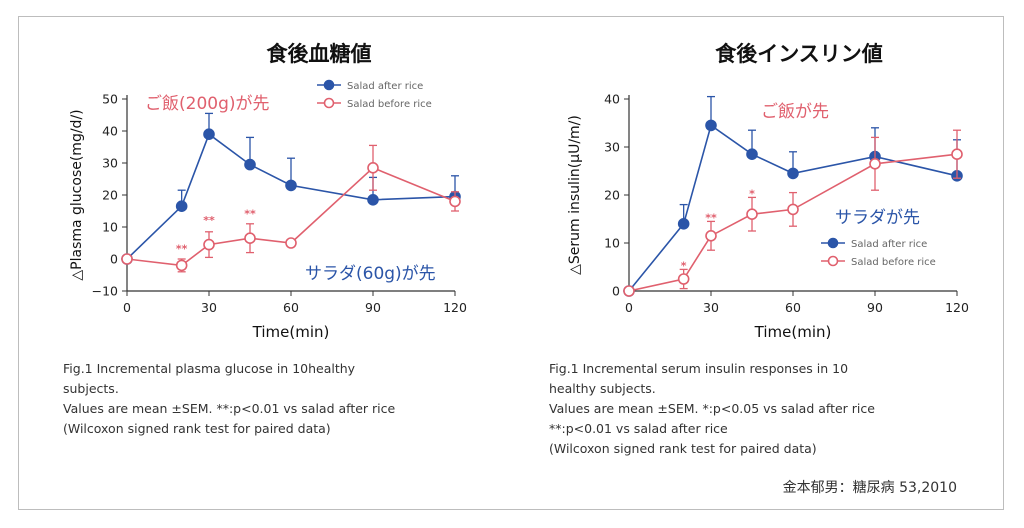 The width and height of the screenshot is (1024, 528). Describe the element at coordinates (207, 104) in the screenshot. I see `chart-annotation: ご飯(200g)が先` at that location.